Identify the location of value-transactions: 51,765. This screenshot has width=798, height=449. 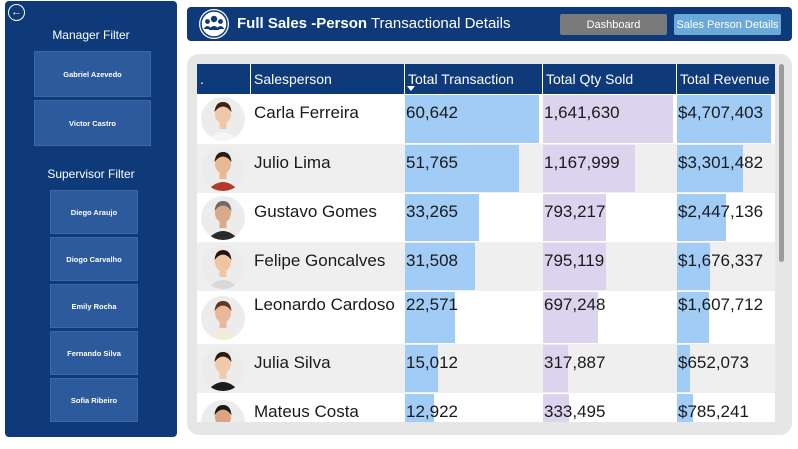
(432, 162).